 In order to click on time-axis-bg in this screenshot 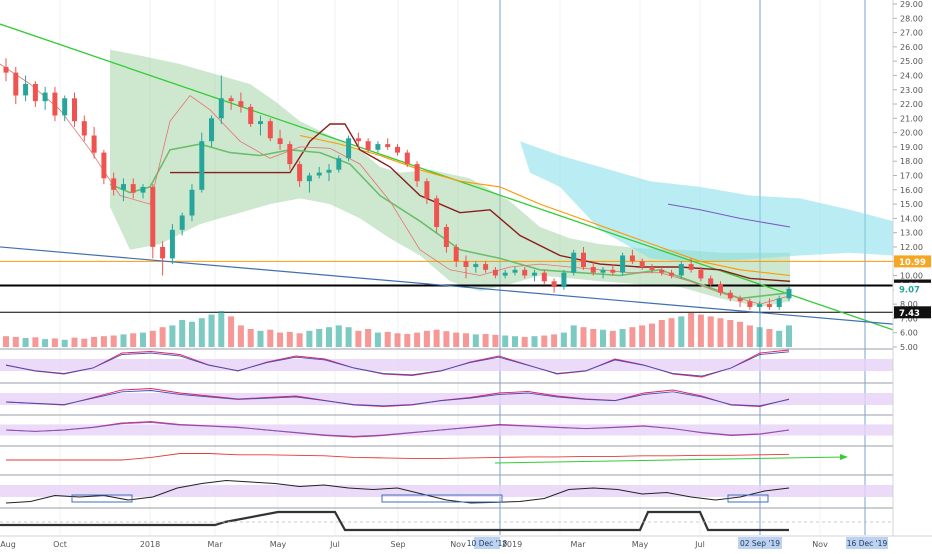, I will do `click(466, 543)`.